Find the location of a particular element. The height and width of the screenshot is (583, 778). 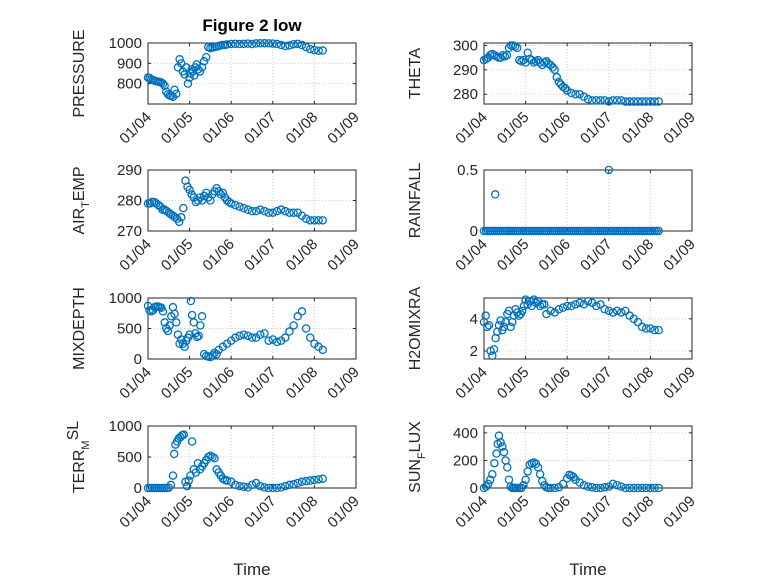

x-axis-label: Time is located at coordinates (251, 569).